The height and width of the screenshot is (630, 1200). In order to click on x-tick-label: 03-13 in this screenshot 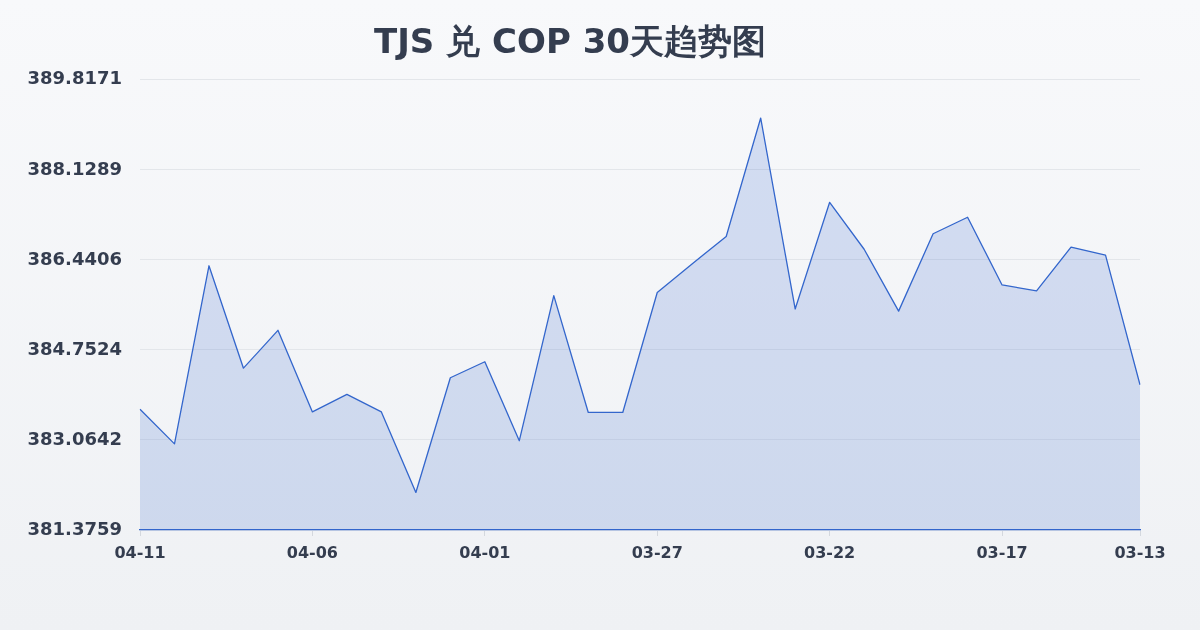, I will do `click(1140, 552)`.